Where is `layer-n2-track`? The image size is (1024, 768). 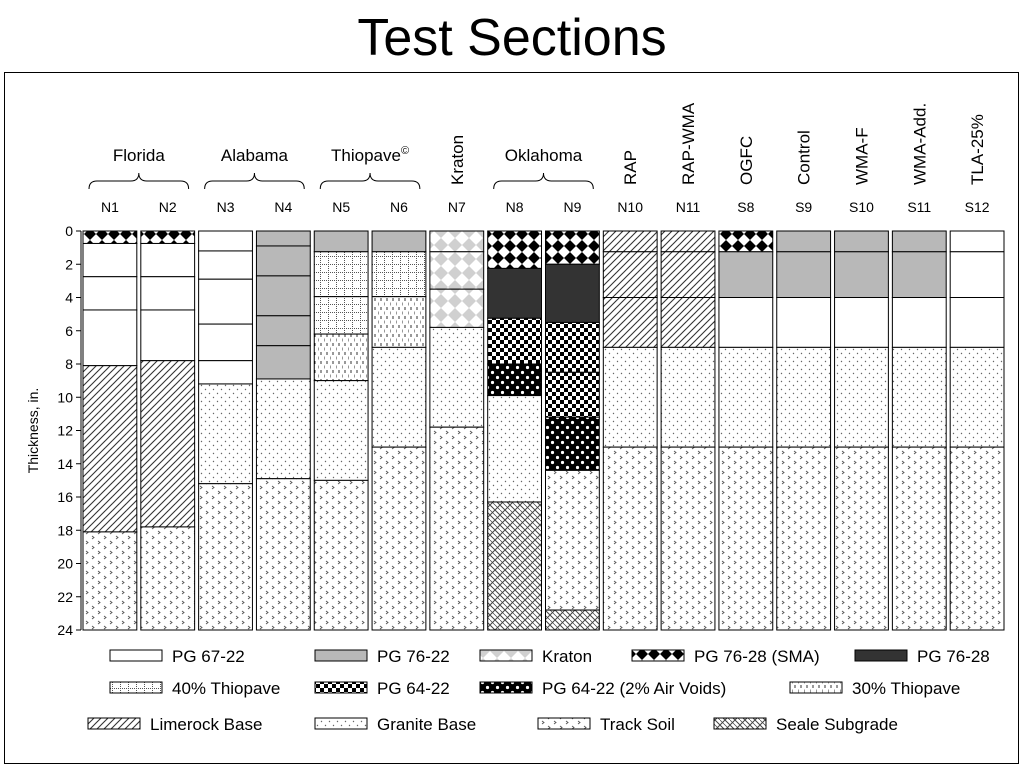 layer-n2-track is located at coordinates (168, 578).